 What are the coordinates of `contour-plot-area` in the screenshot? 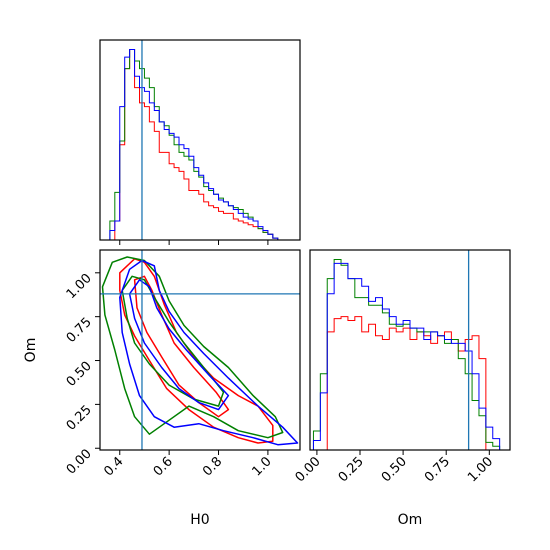 It's located at (200, 351).